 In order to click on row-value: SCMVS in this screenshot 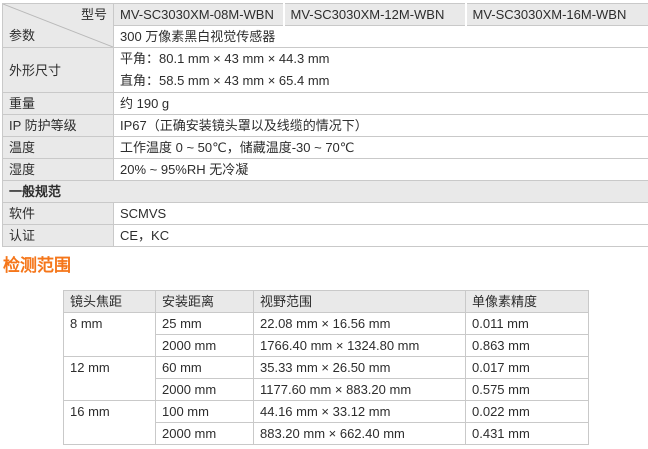, I will do `click(381, 214)`.